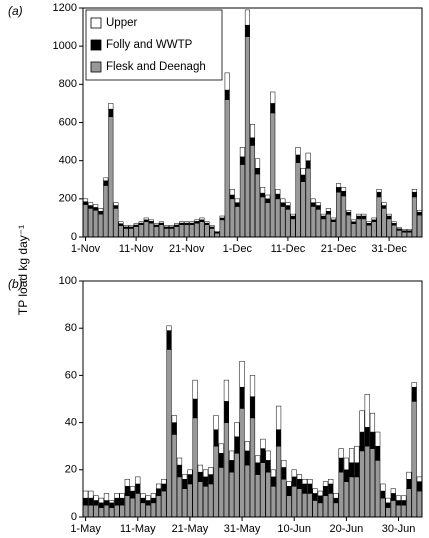  I want to click on y-tick-label: 0, so click(74, 517).